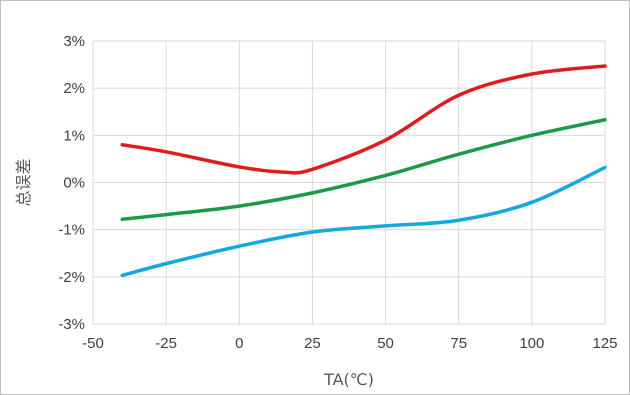  What do you see at coordinates (71, 230) in the screenshot?
I see `y-tick-label: -1%` at bounding box center [71, 230].